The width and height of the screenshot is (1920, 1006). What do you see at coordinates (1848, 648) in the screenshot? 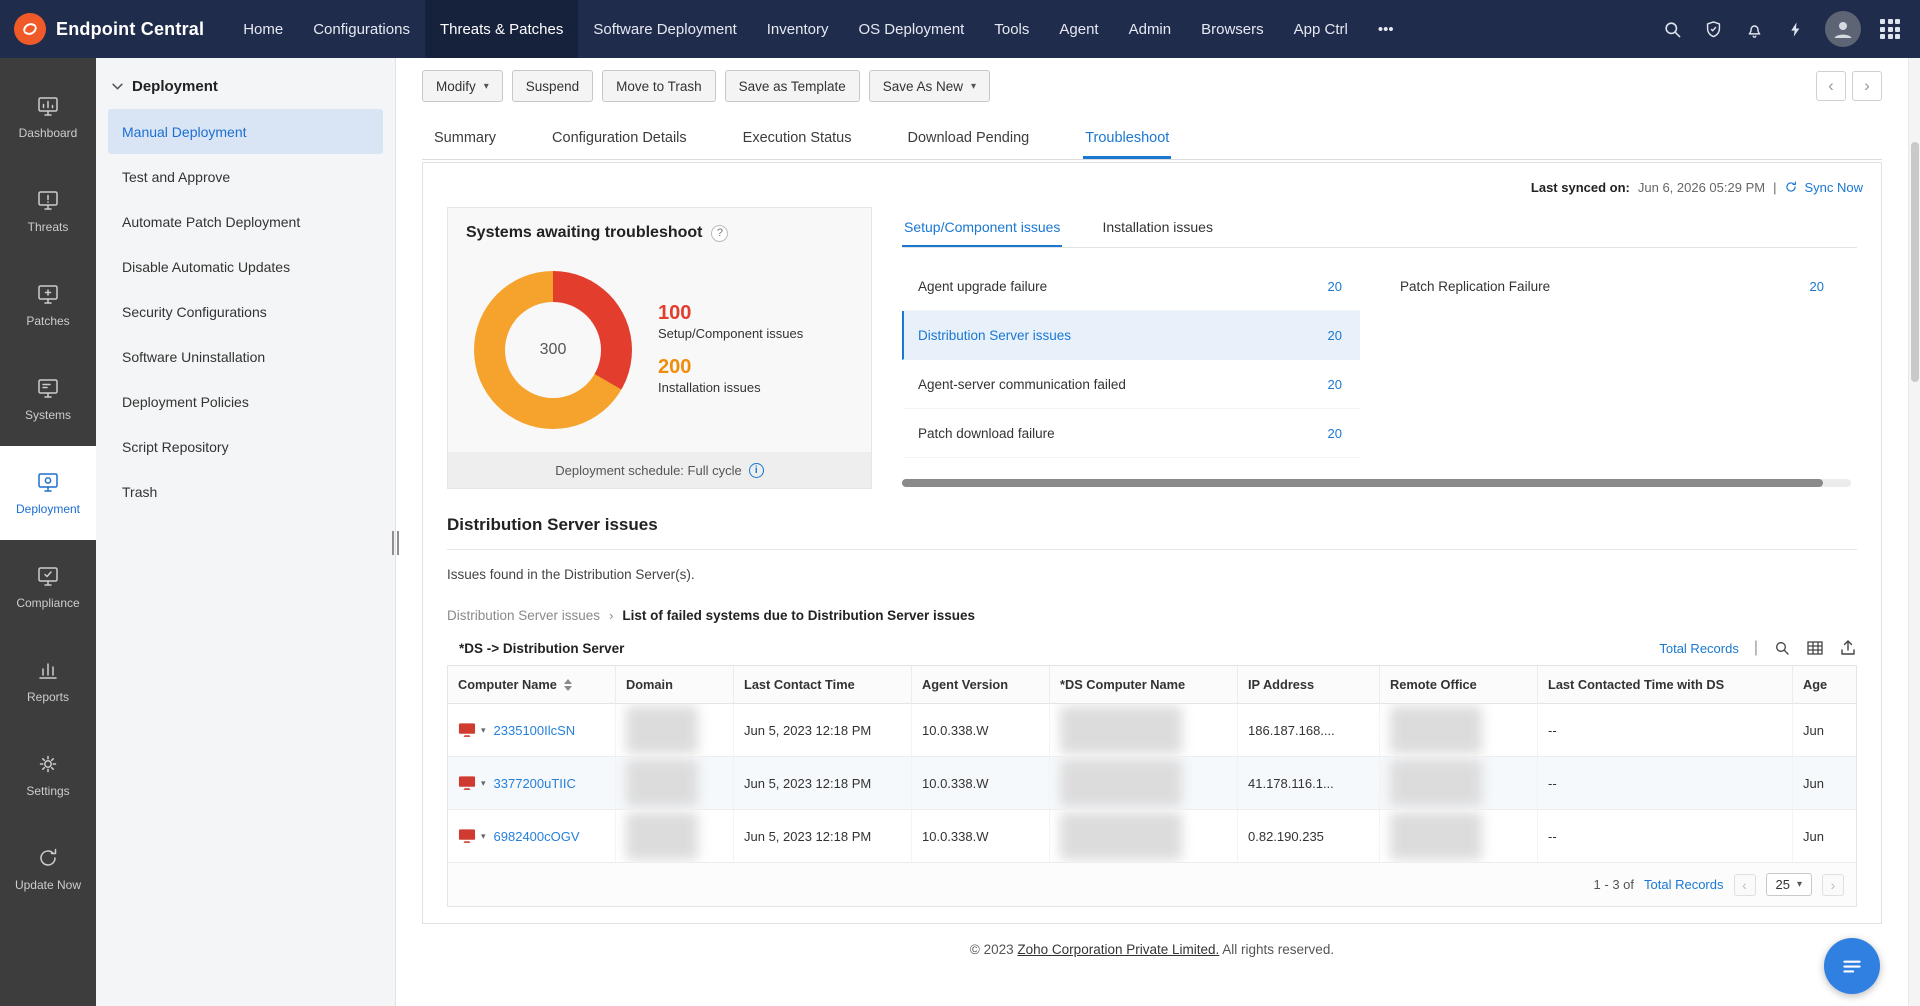
I see `export-icon` at bounding box center [1848, 648].